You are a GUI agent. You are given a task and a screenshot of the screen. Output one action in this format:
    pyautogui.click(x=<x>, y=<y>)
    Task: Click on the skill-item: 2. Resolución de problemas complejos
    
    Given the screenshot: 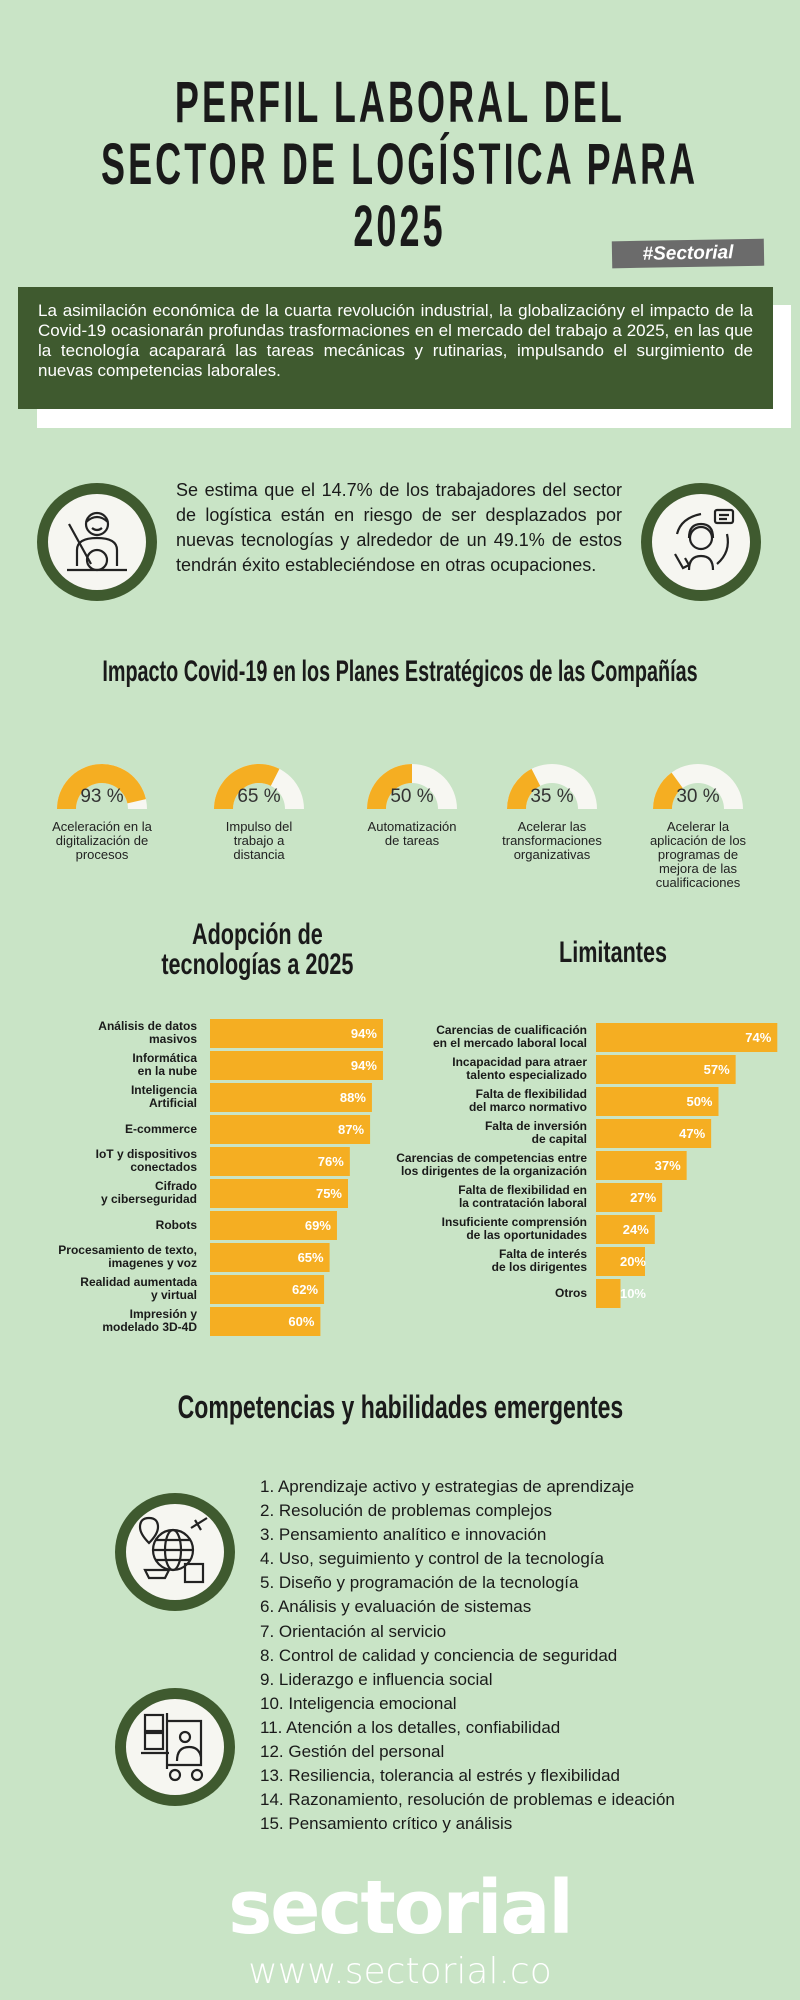 What is the action you would take?
    pyautogui.click(x=406, y=1511)
    